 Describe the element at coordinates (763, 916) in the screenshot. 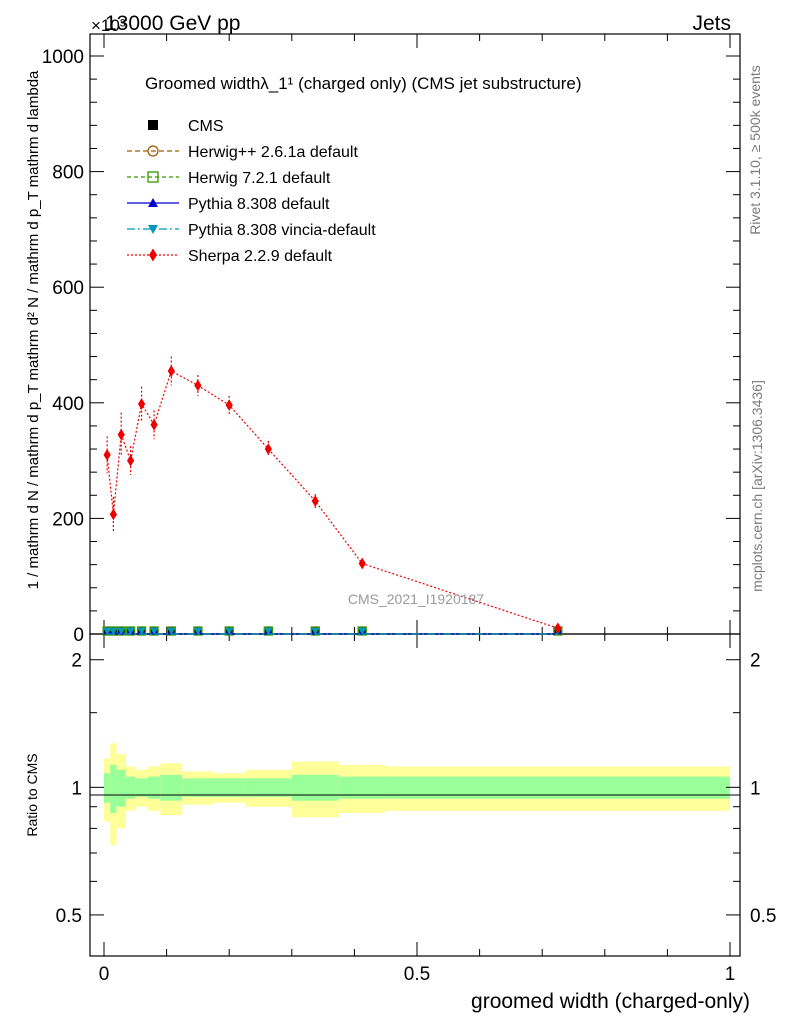

I see `ratio-tick-label-right: 0.5` at that location.